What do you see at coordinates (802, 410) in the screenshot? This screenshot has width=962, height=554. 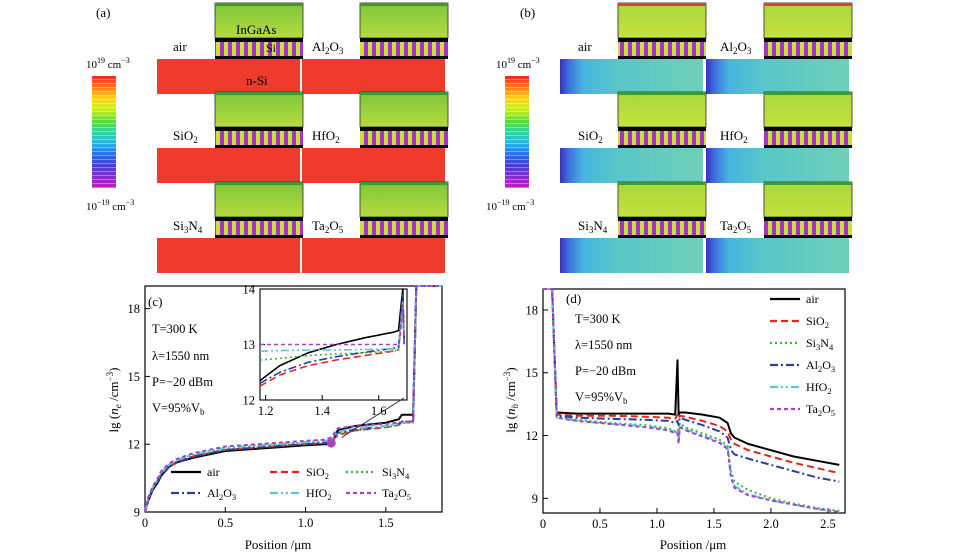 I see `panel-d-legend-Ta2O5: Ta2O5` at bounding box center [802, 410].